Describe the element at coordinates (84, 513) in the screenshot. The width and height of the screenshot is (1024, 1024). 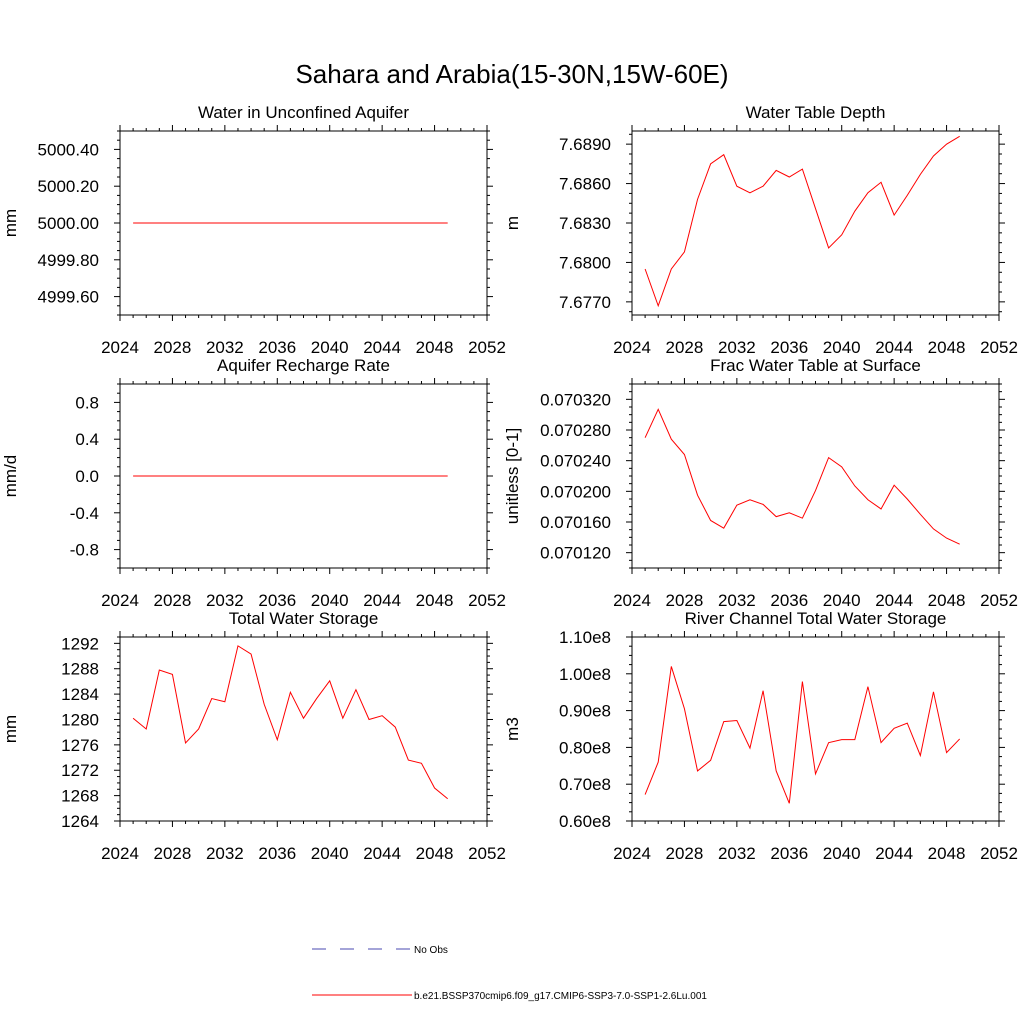
I see `y-tick-label: -0.4` at that location.